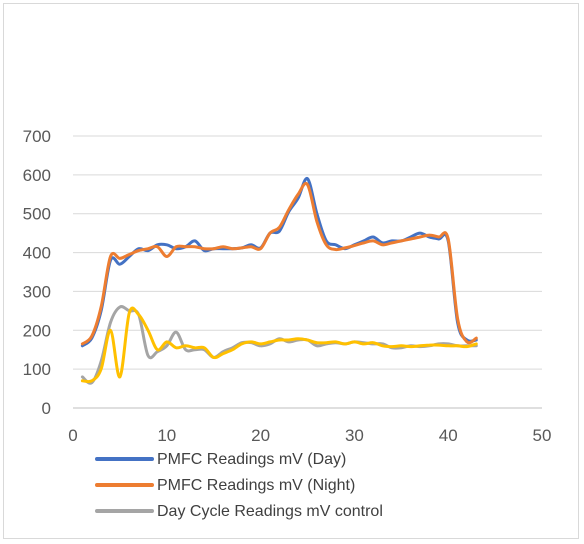  Describe the element at coordinates (542, 435) in the screenshot. I see `x-tick-label: 50` at that location.